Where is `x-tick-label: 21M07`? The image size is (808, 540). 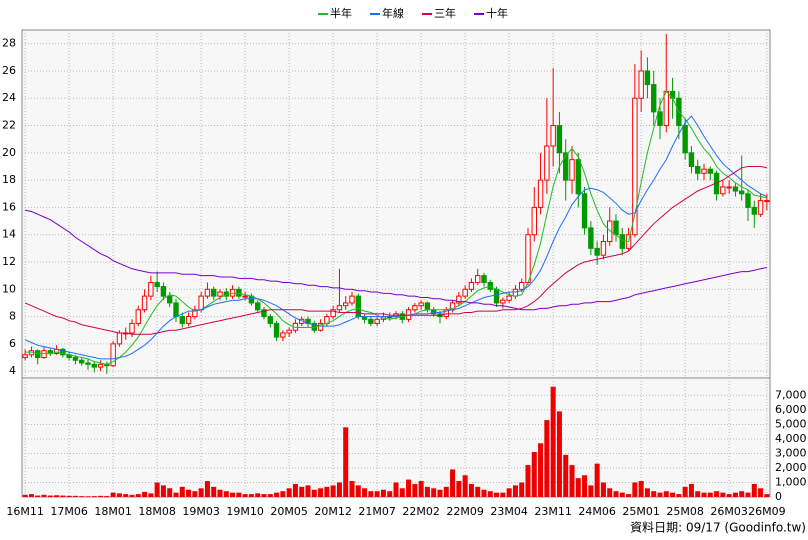 x-tick-label: 21M07 is located at coordinates (377, 511).